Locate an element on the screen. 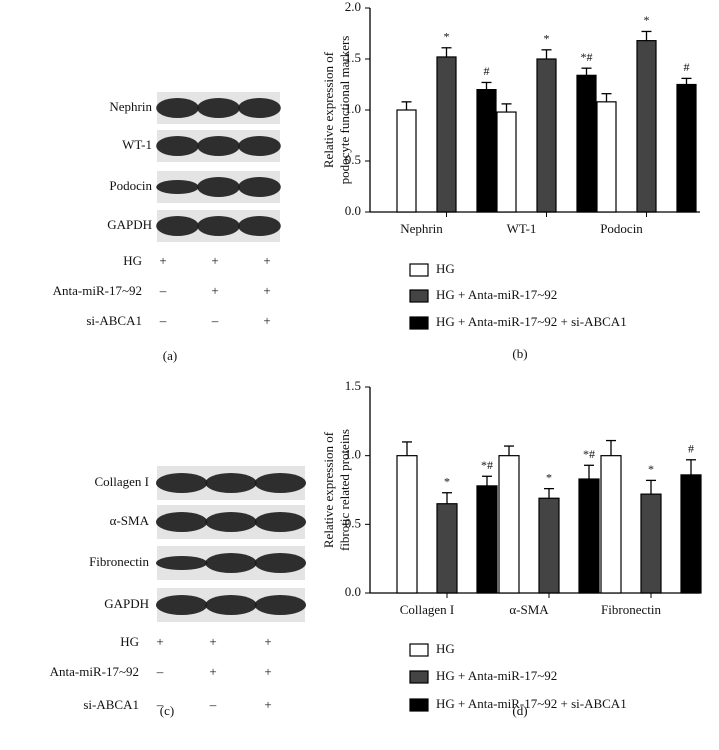 Image resolution: width=719 pixels, height=750 pixels. x-tick-label: Fibronectin is located at coordinates (631, 609).